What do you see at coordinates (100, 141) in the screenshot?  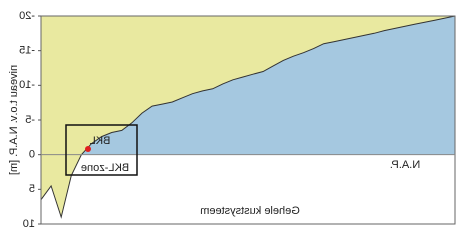 I see `bkl-label: BKL` at bounding box center [100, 141].